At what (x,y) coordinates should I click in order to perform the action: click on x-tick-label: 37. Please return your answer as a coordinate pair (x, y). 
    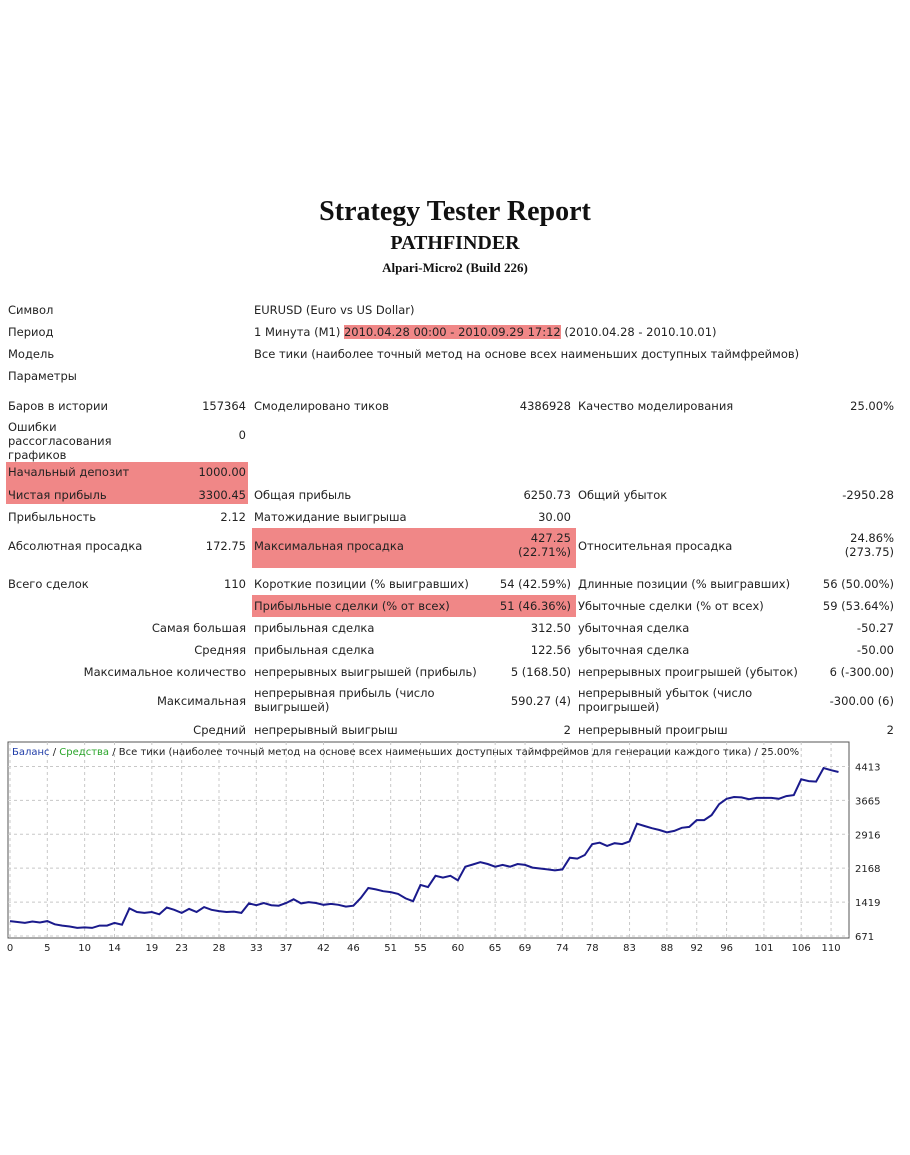
    Looking at the image, I should click on (286, 948).